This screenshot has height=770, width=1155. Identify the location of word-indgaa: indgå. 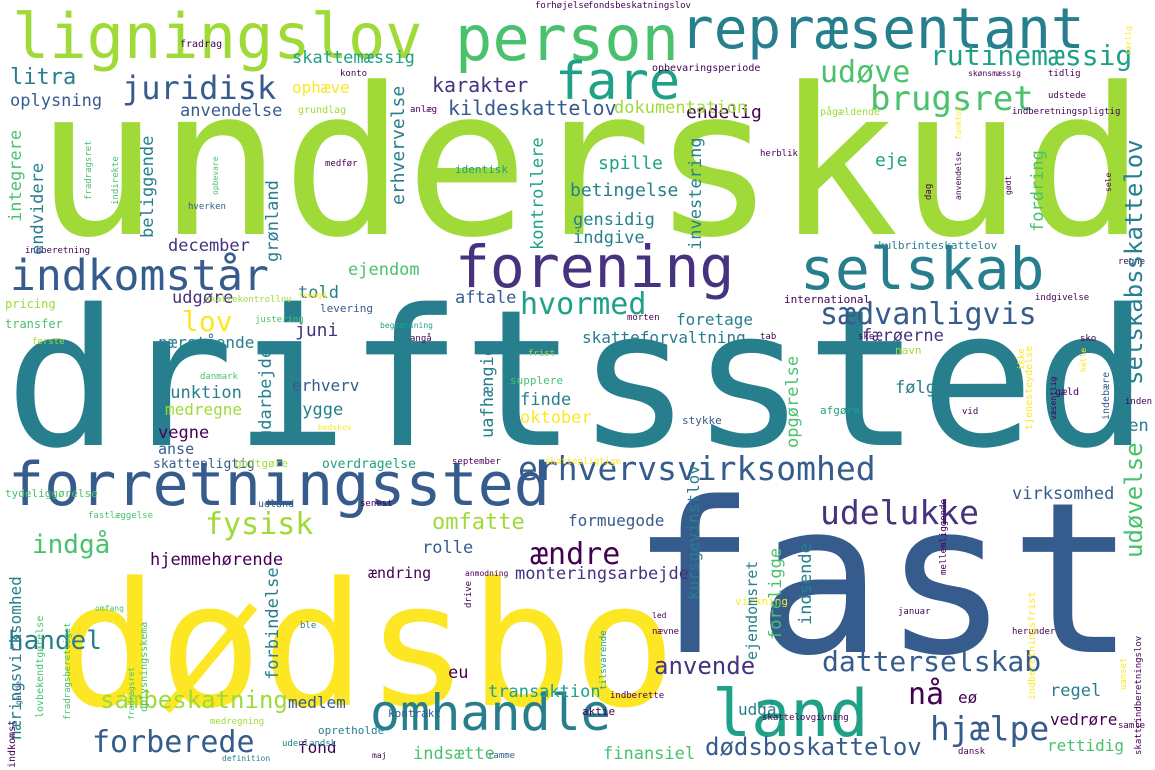
(71, 545).